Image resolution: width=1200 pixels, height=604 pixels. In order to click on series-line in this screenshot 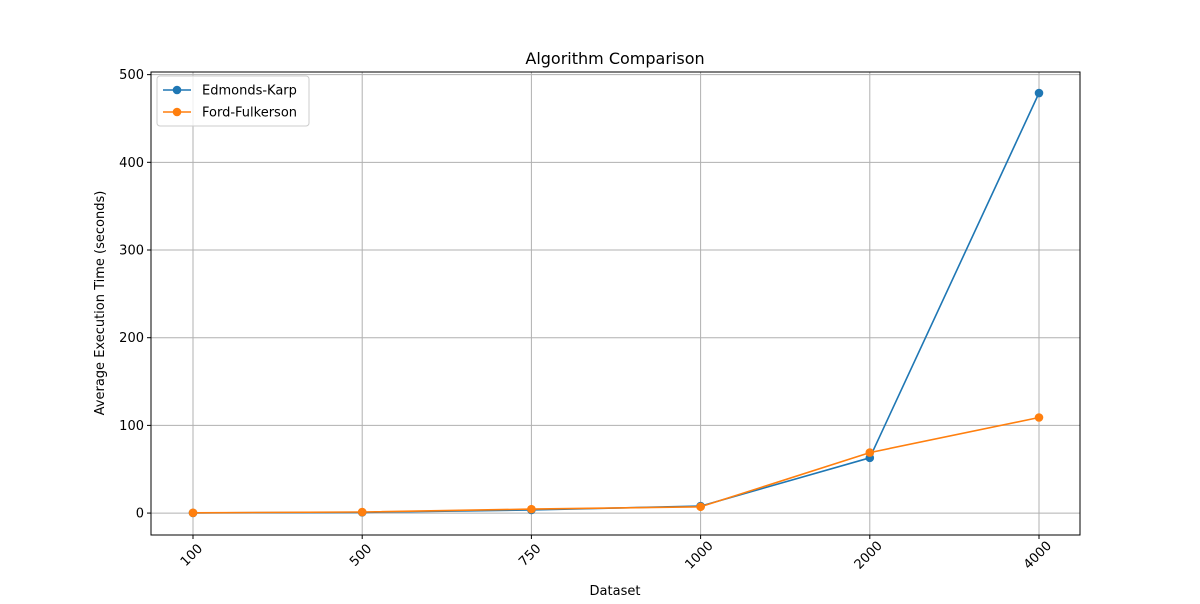, I will do `click(616, 465)`.